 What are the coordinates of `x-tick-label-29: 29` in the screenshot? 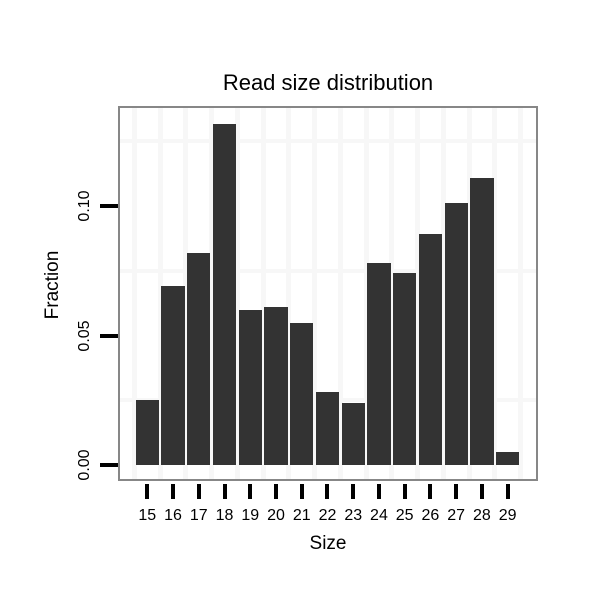 It's located at (507, 515).